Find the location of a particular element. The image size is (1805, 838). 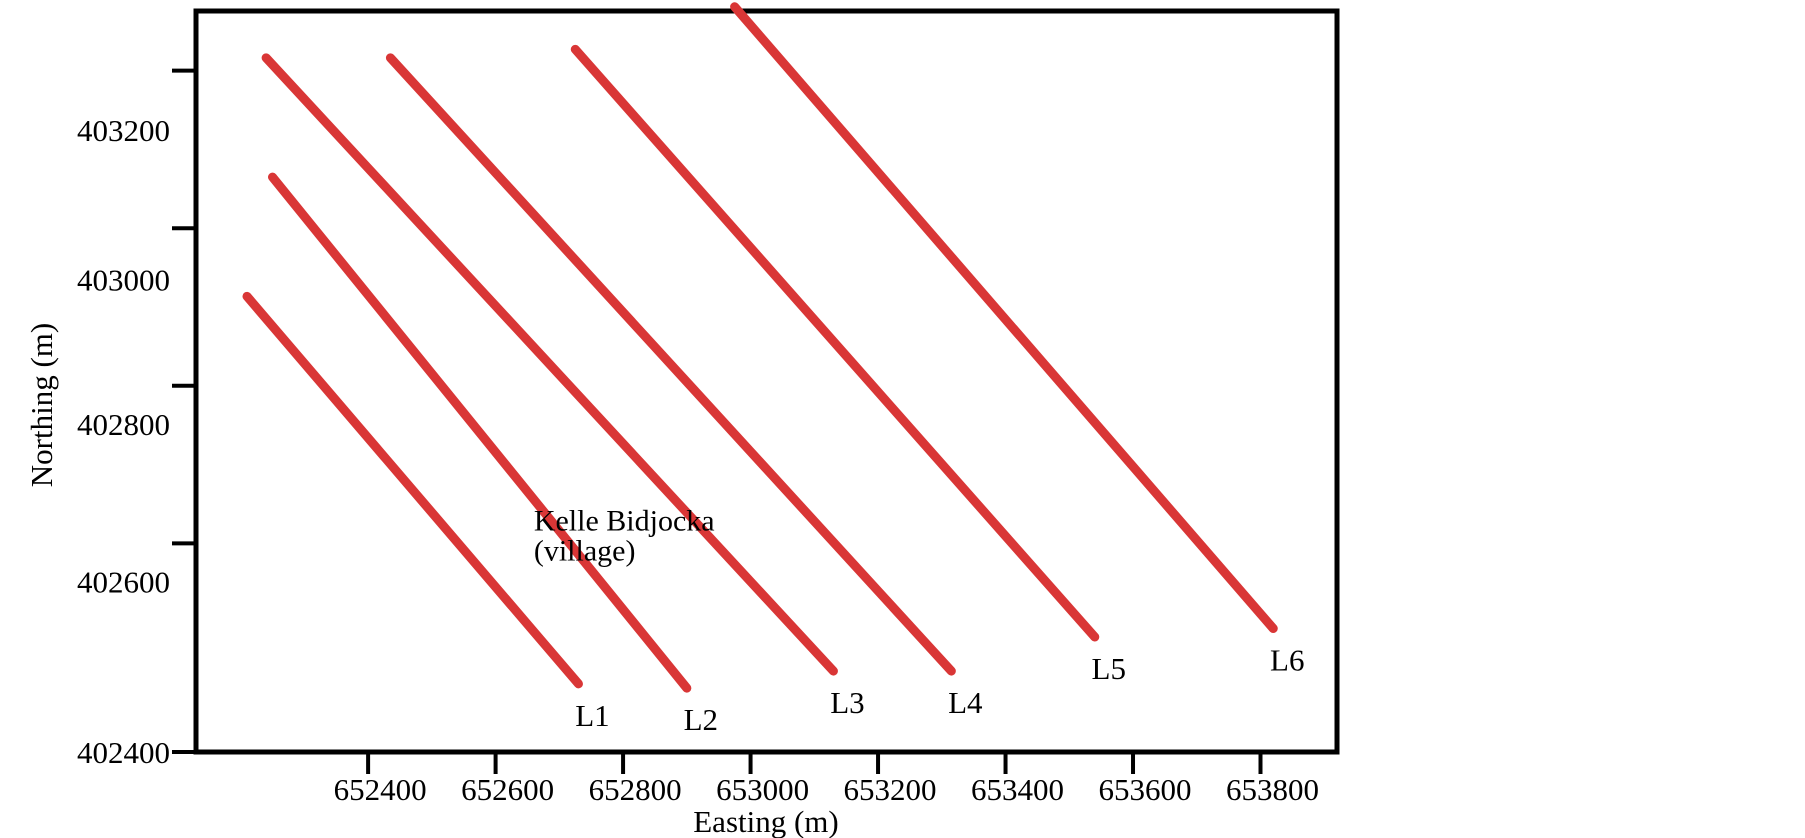

survey-line-l1 is located at coordinates (412, 490).